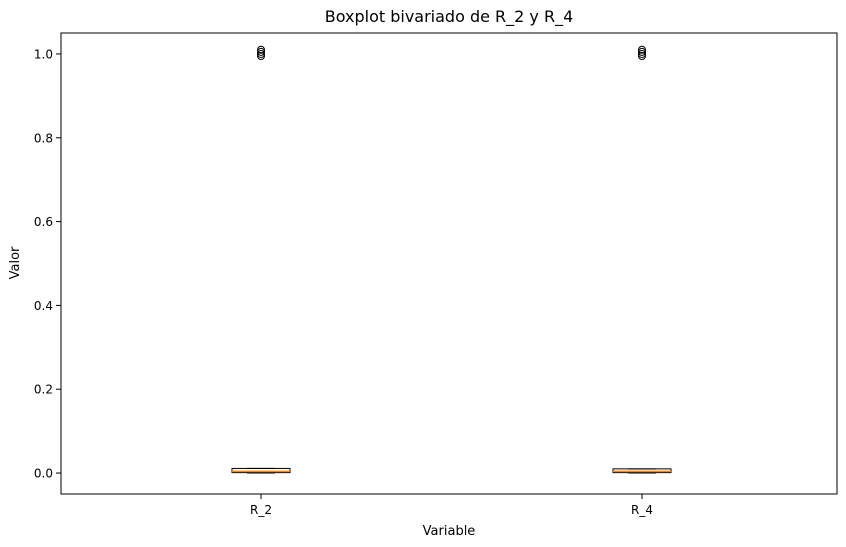  I want to click on box-iqr, so click(261, 470).